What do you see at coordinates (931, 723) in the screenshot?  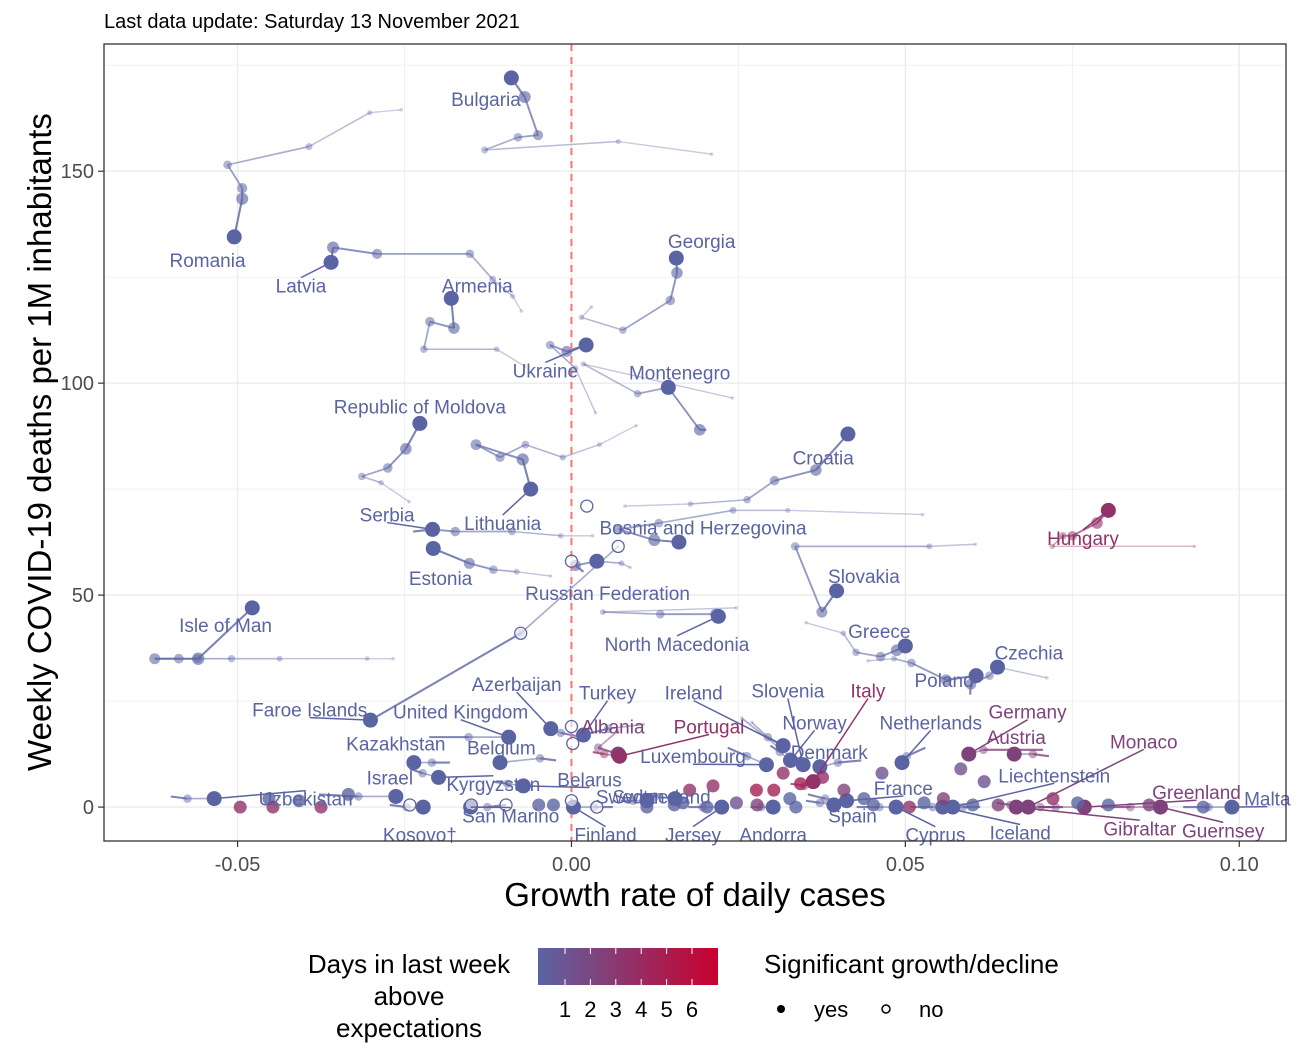 I see `country-label: Netherlands` at bounding box center [931, 723].